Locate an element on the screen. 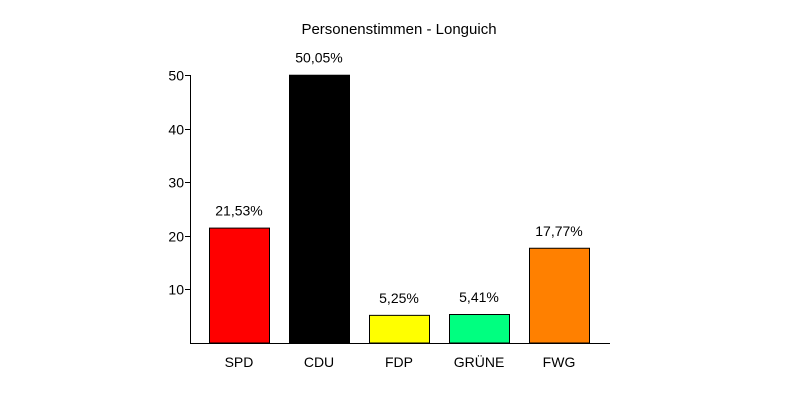 This screenshot has width=800, height=400. data-label: 5,41% is located at coordinates (479, 297).